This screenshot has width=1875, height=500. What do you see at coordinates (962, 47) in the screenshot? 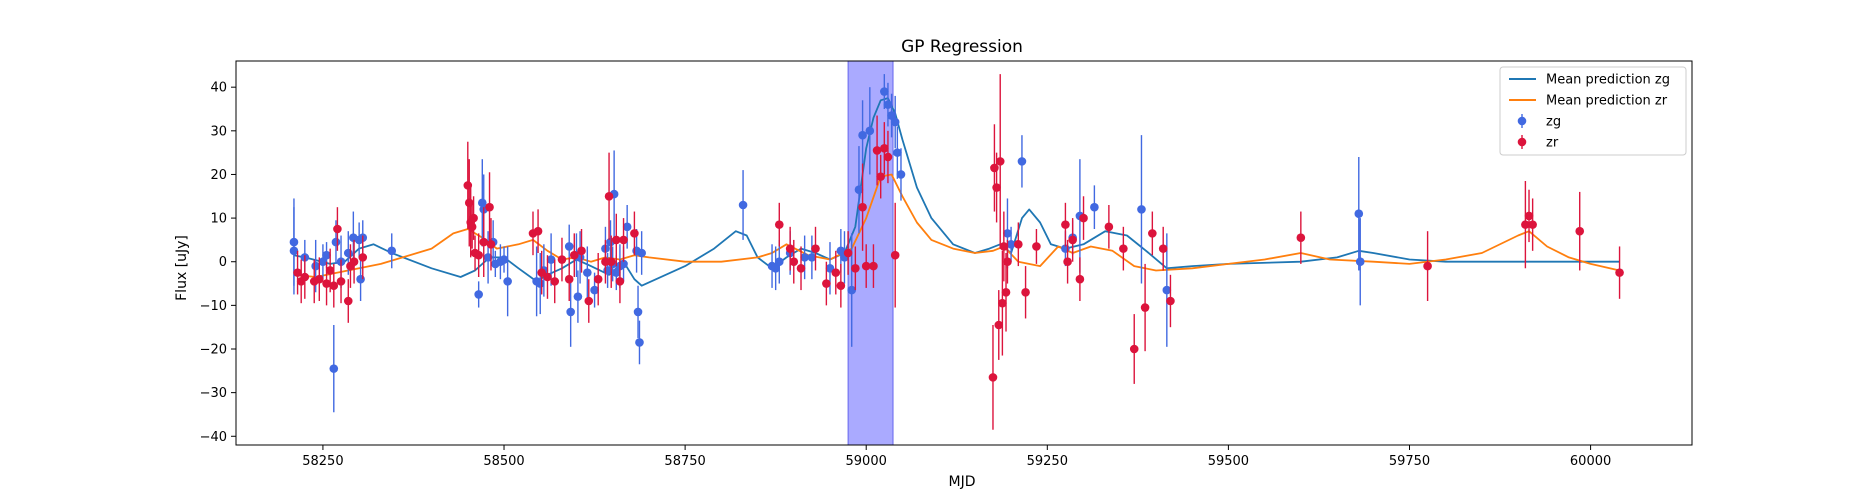
I see `chart-title: GP Regression` at bounding box center [962, 47].